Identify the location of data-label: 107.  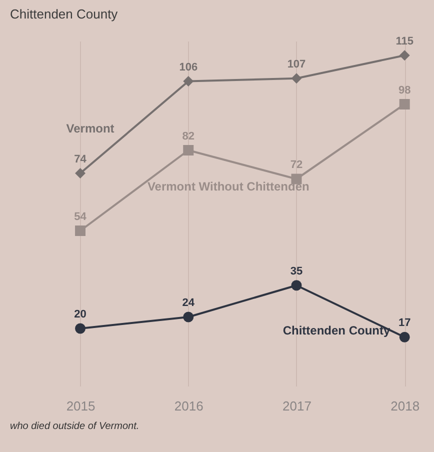
(296, 64).